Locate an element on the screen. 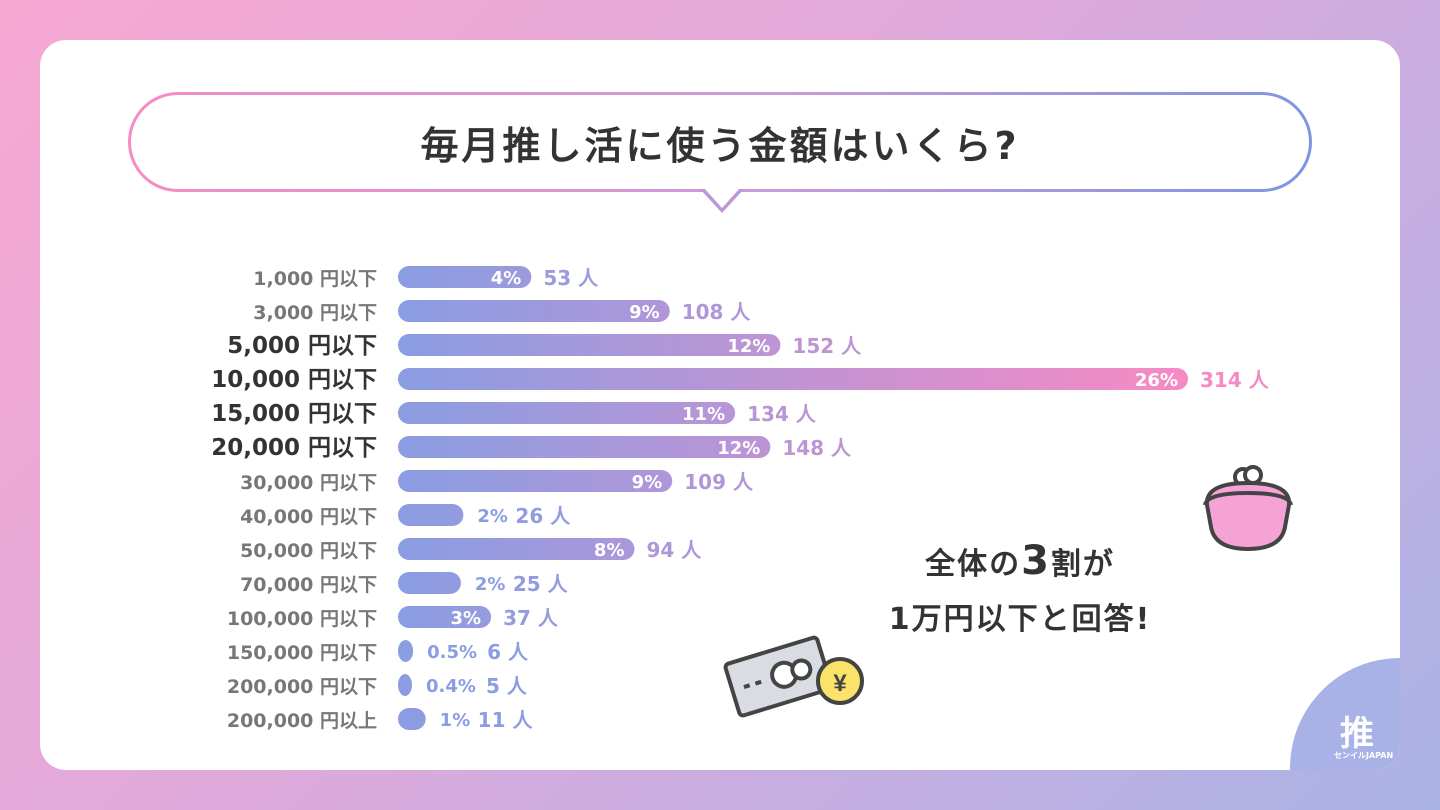  category-label: 30,000 円以下 is located at coordinates (308, 483).